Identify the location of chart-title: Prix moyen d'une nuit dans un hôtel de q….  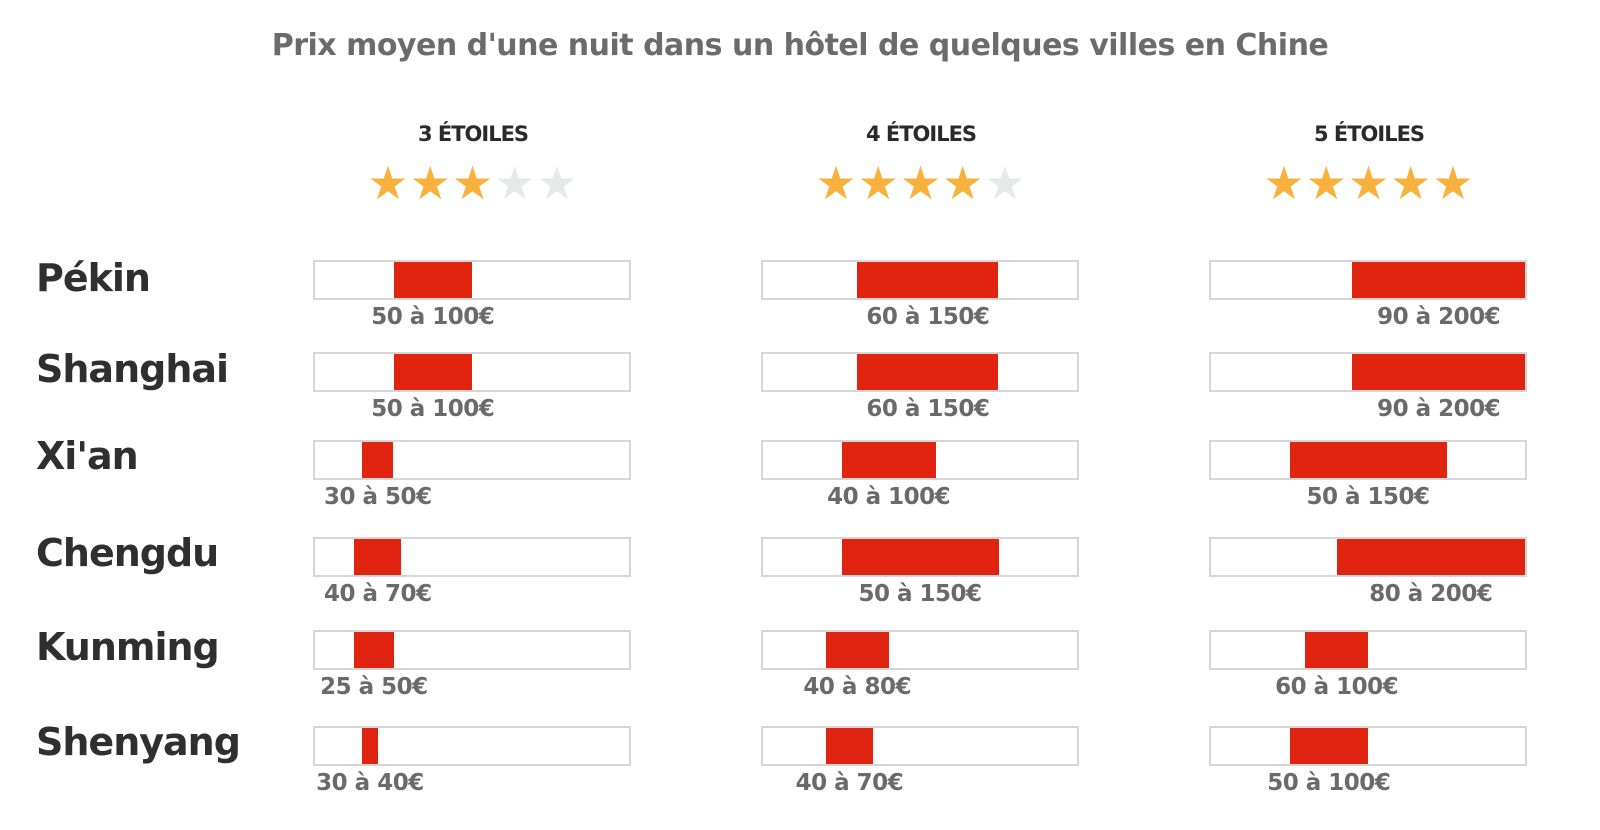
(800, 45).